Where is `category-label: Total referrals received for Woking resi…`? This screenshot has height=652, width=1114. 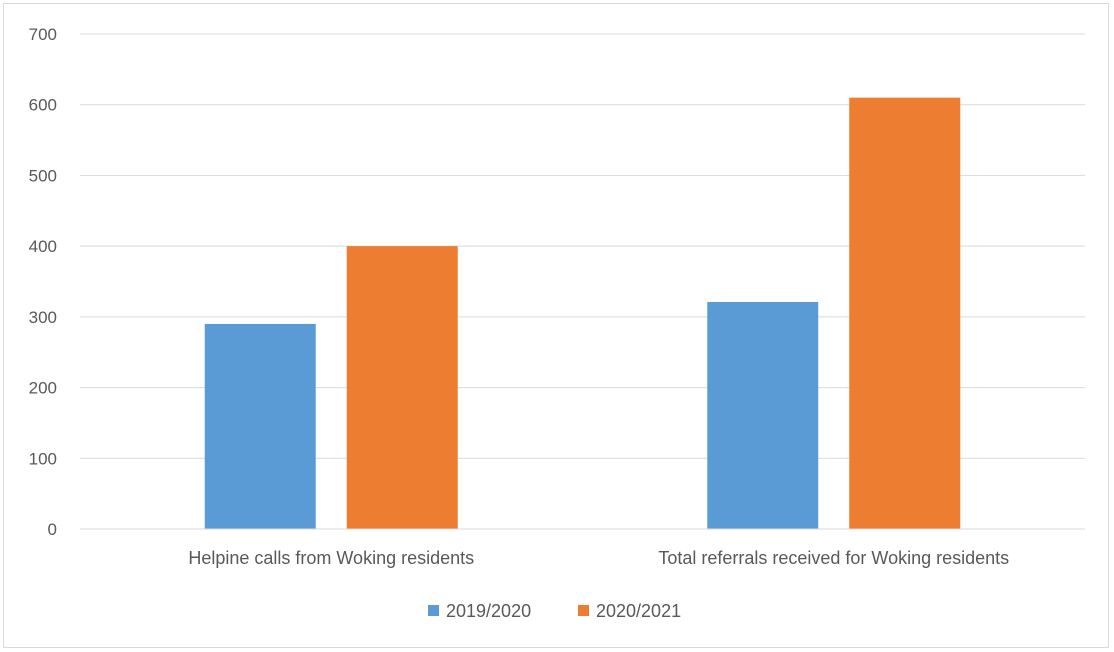 category-label: Total referrals received for Woking resi… is located at coordinates (833, 558).